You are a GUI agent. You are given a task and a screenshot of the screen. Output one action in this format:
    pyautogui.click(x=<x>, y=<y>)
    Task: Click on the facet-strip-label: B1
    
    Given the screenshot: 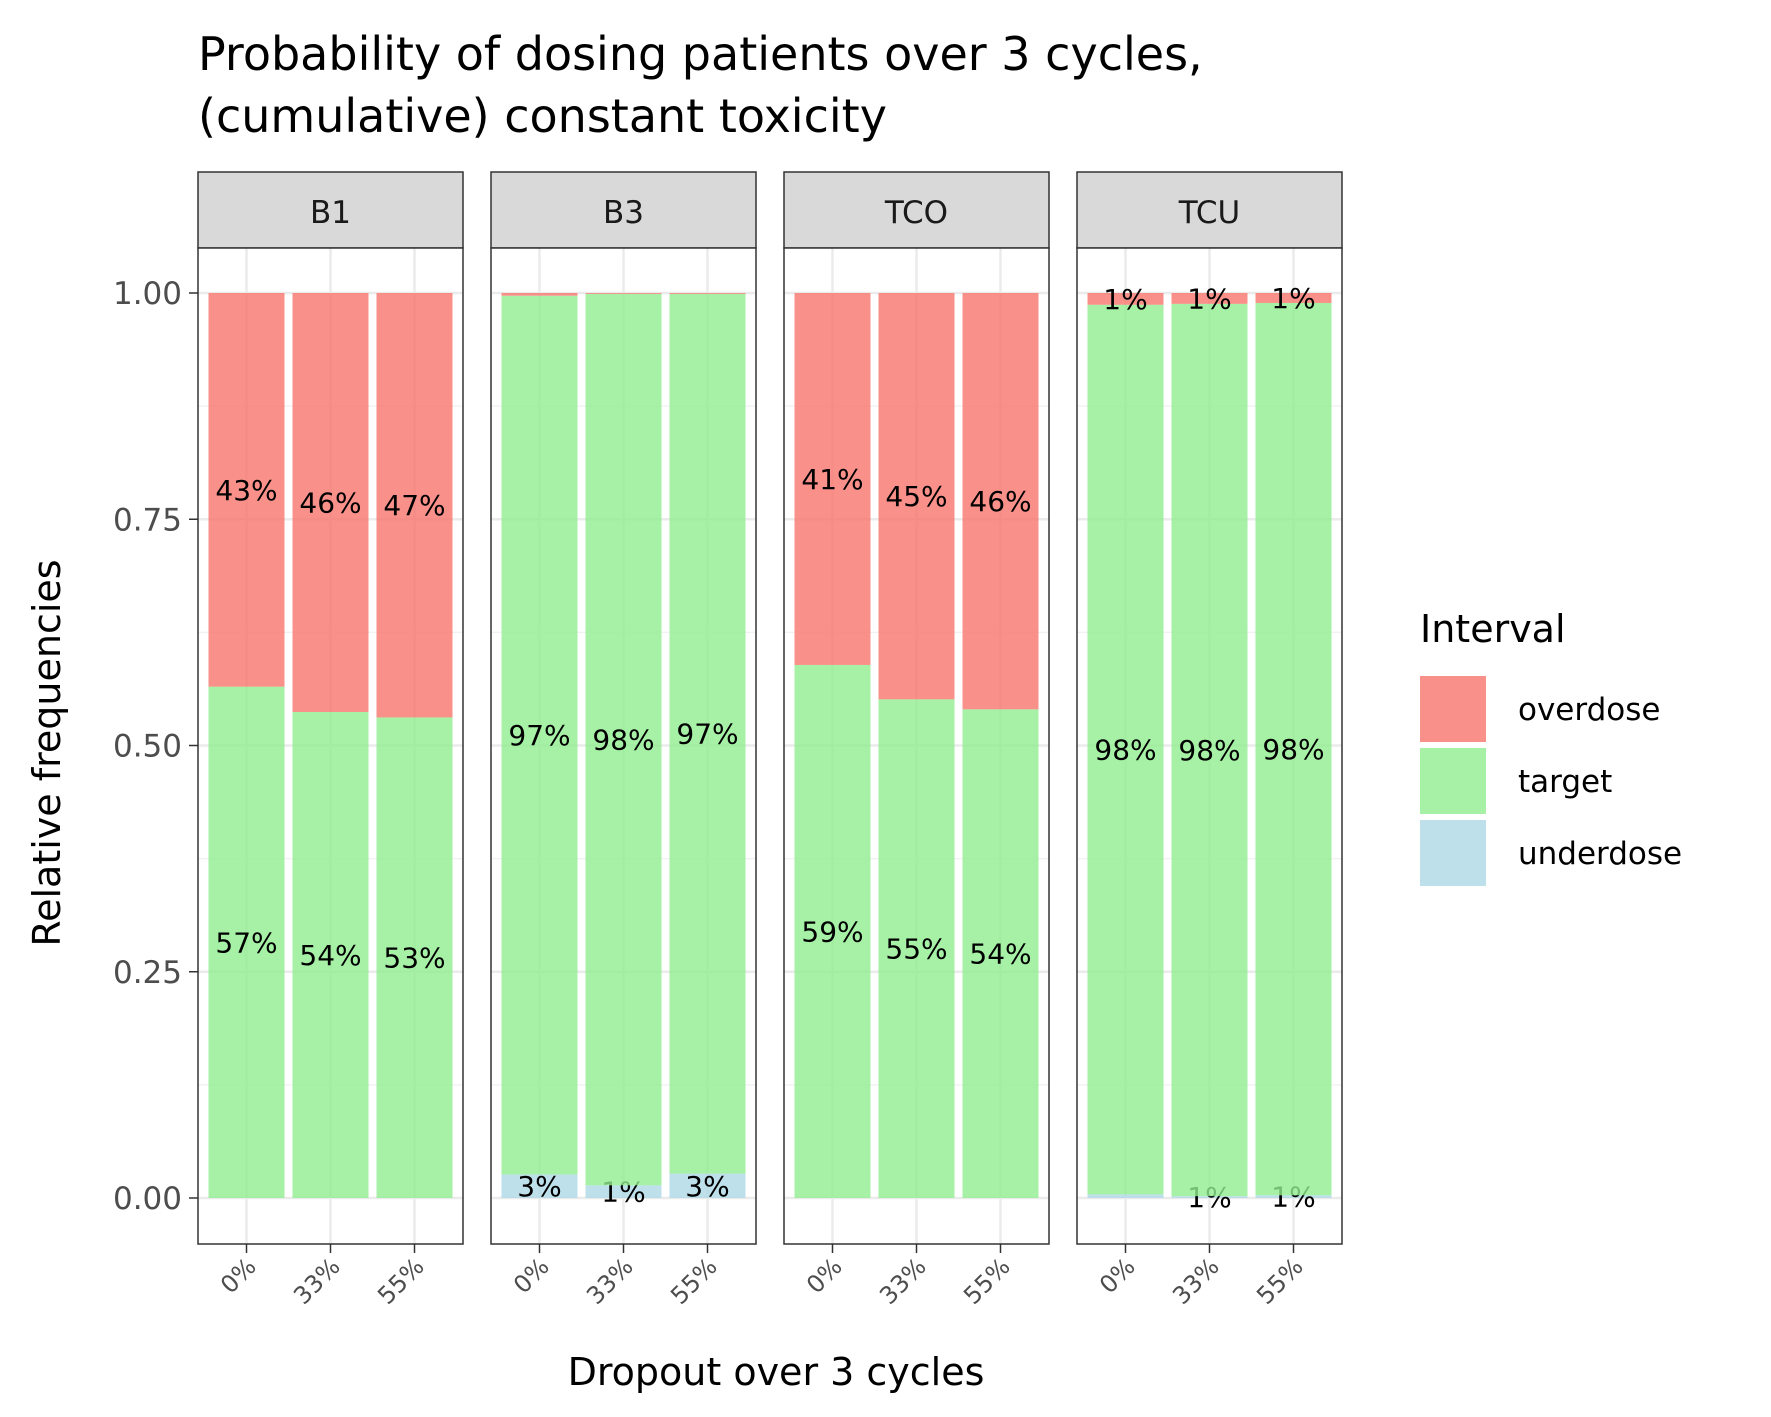 What is the action you would take?
    pyautogui.click(x=330, y=213)
    